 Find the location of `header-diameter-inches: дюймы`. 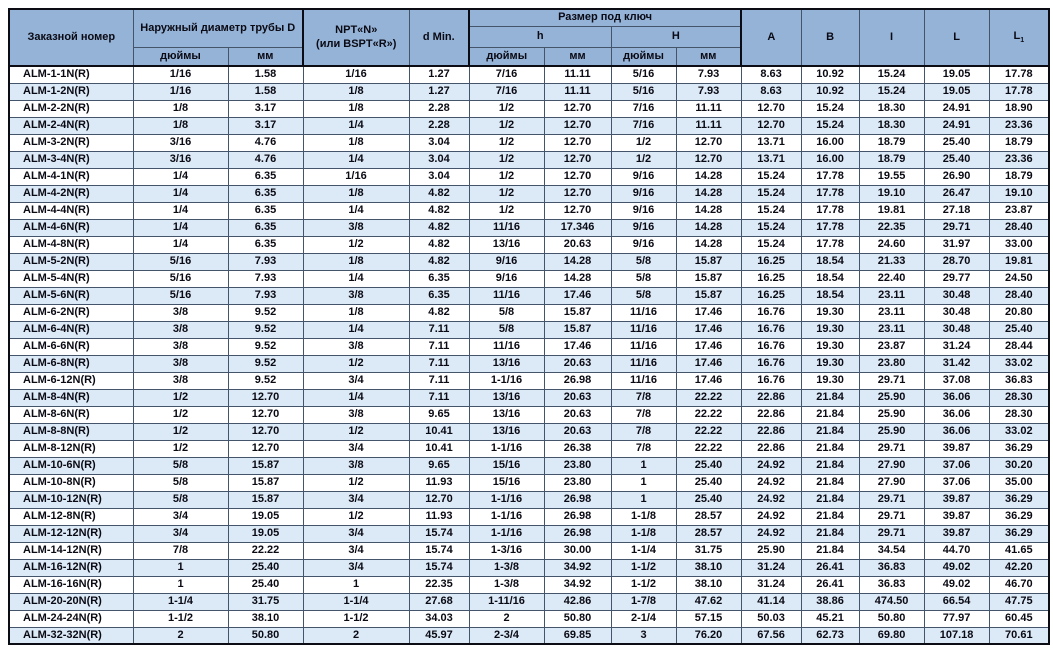

header-diameter-inches: дюймы is located at coordinates (180, 56).